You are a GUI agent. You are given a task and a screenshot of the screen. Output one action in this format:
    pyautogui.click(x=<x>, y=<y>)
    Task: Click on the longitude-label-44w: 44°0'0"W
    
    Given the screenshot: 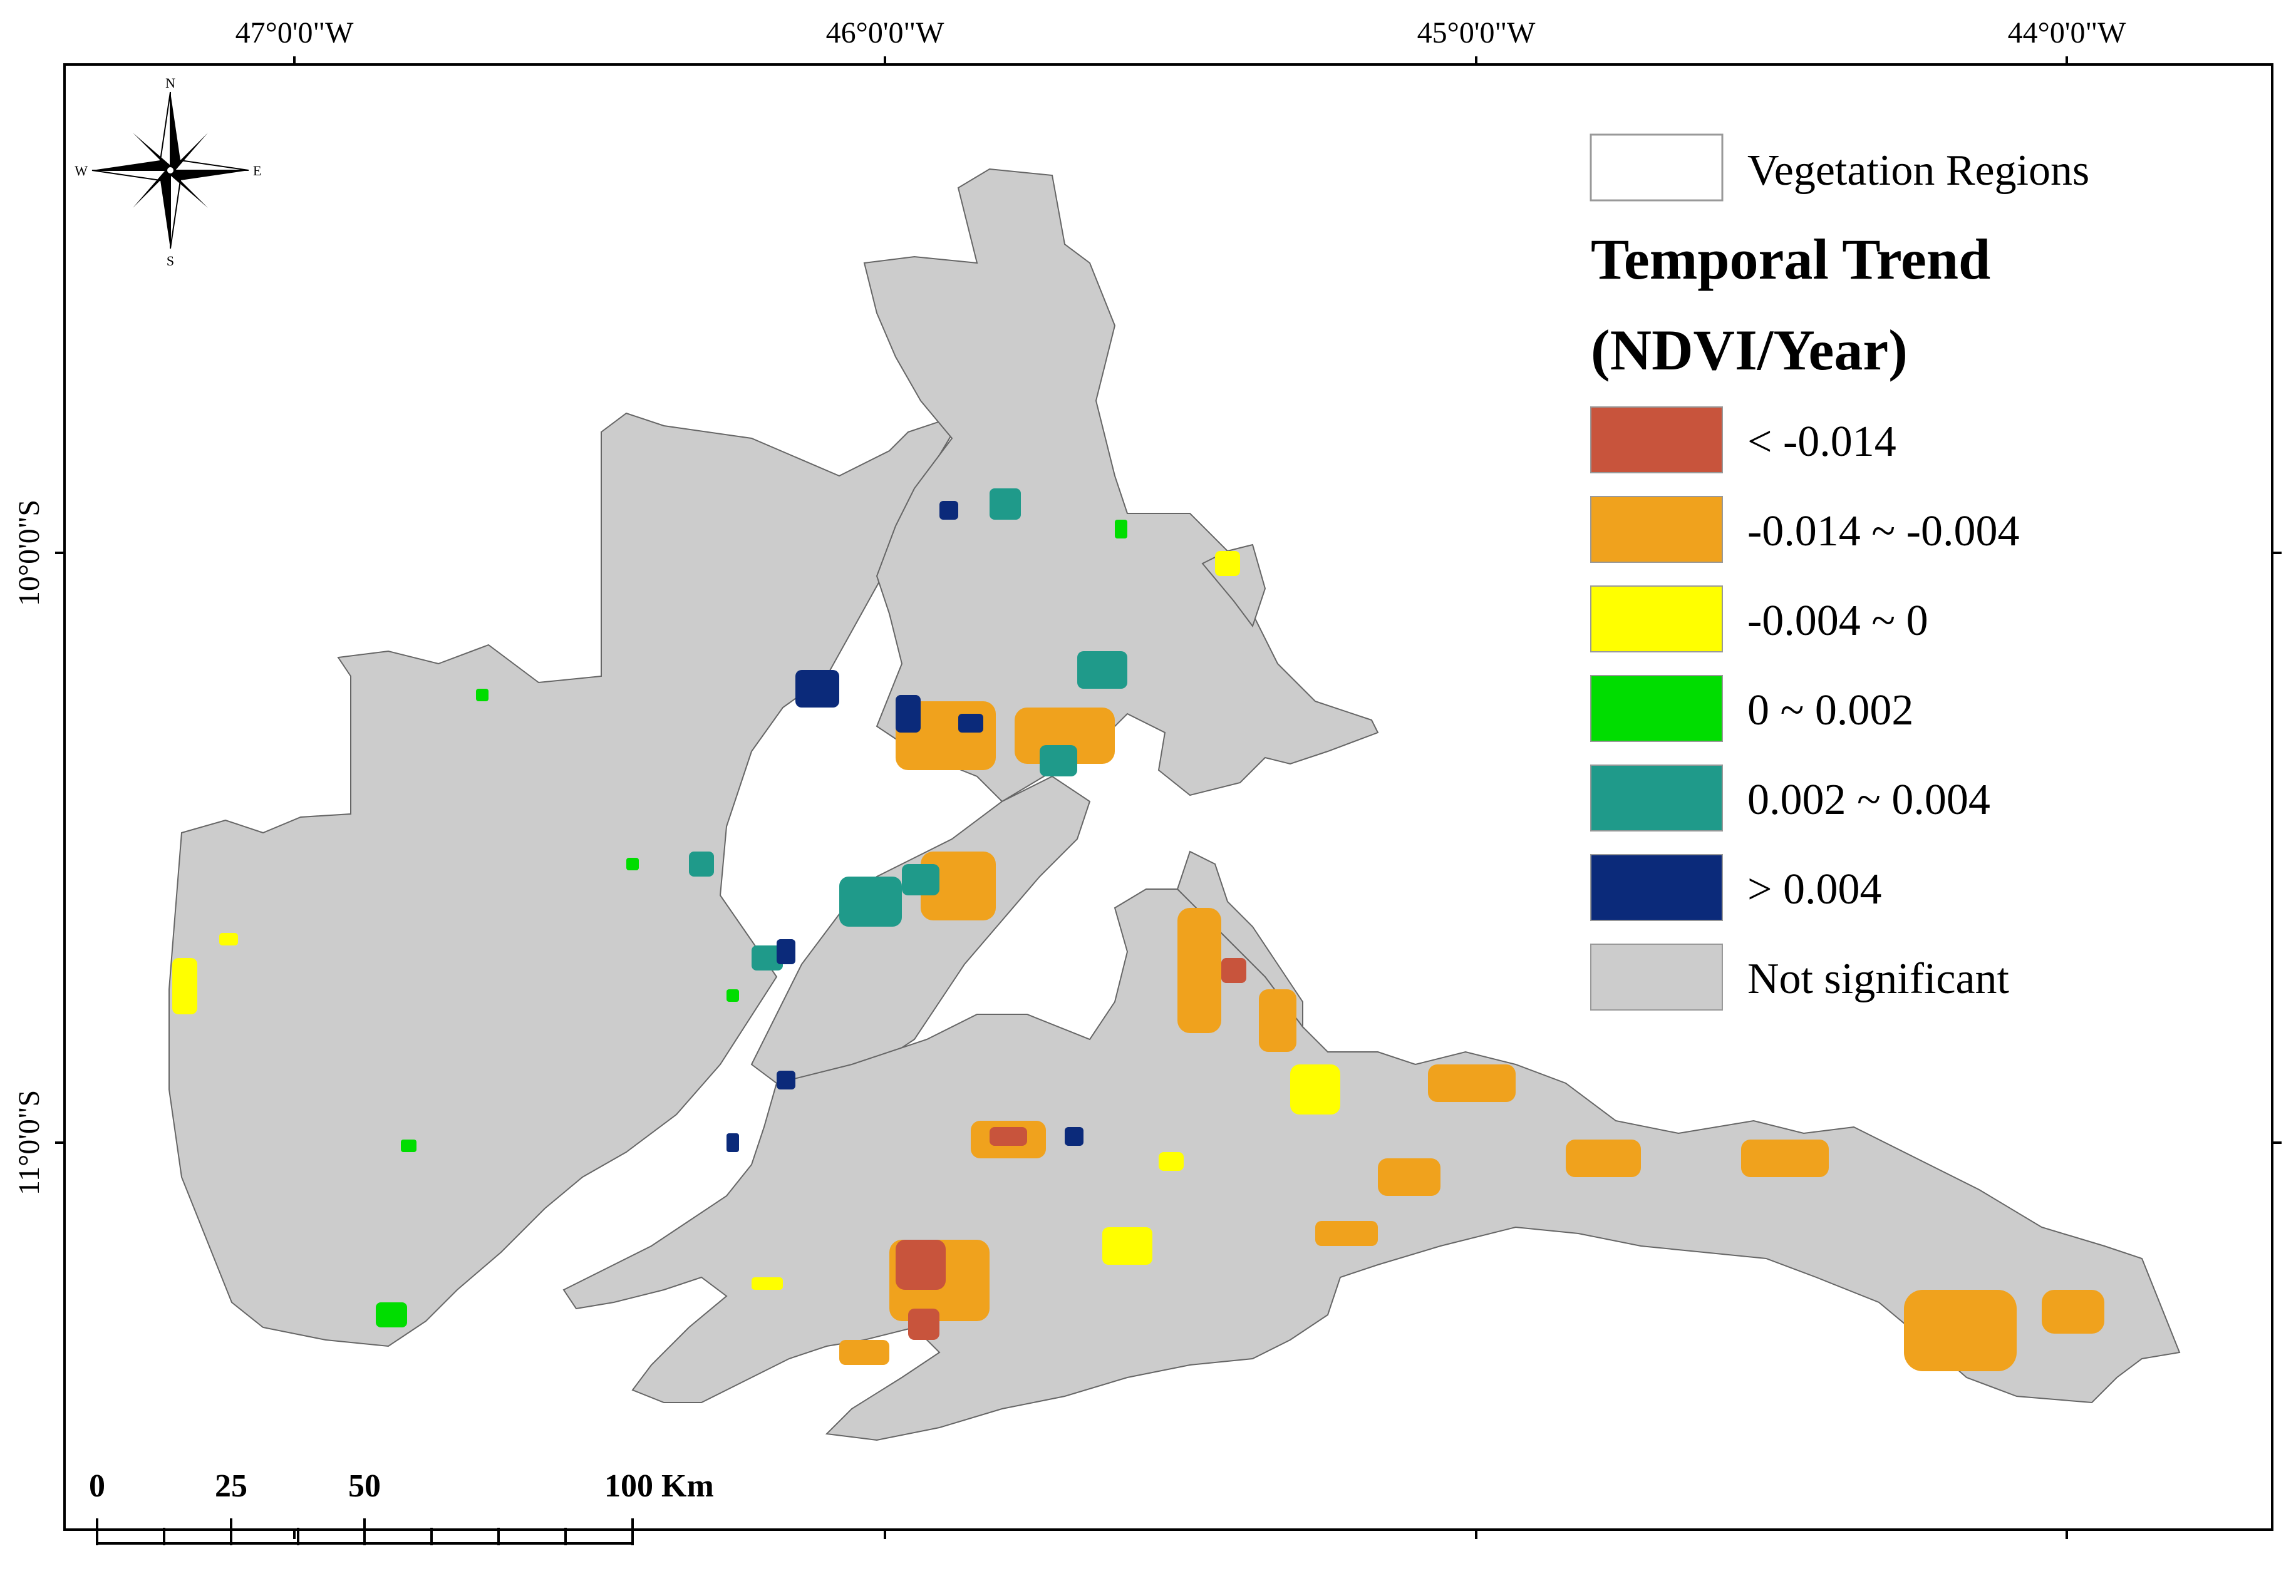 What is the action you would take?
    pyautogui.click(x=2067, y=32)
    